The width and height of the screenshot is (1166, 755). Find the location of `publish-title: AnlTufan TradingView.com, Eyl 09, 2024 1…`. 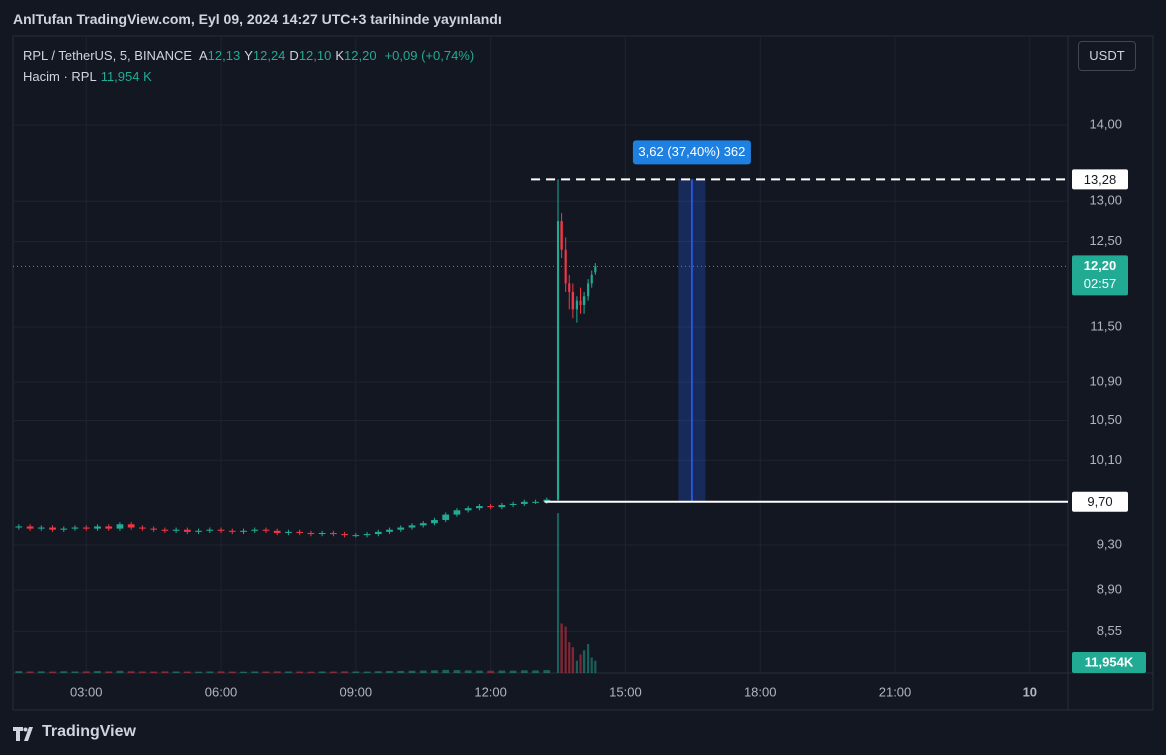

publish-title: AnlTufan TradingView.com, Eyl 09, 2024 1… is located at coordinates (257, 19).